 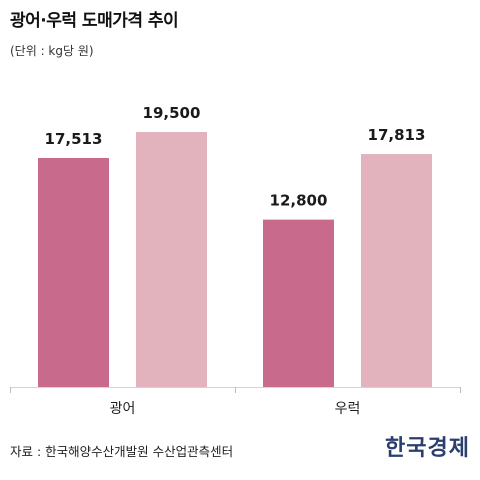 What do you see at coordinates (348, 409) in the screenshot?
I see `category-label-우럭: 우럭` at bounding box center [348, 409].